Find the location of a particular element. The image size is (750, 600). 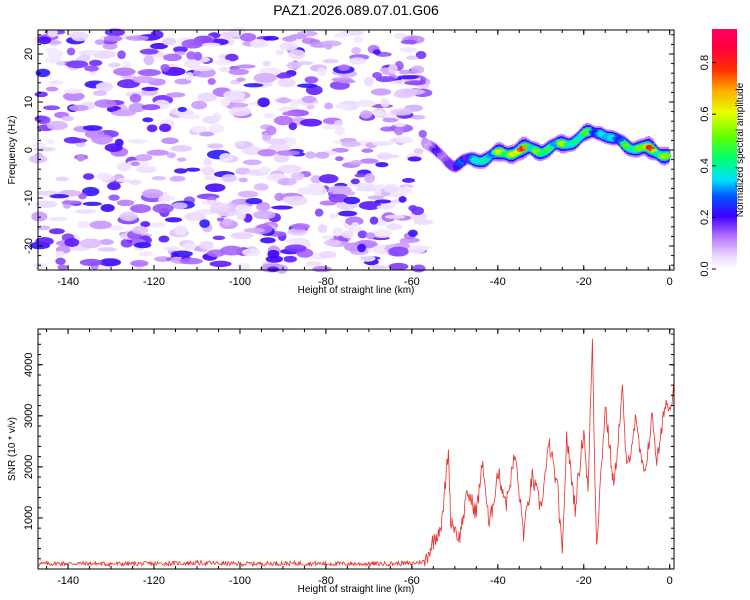

colorbar-tick-label: 0.0 is located at coordinates (705, 268).